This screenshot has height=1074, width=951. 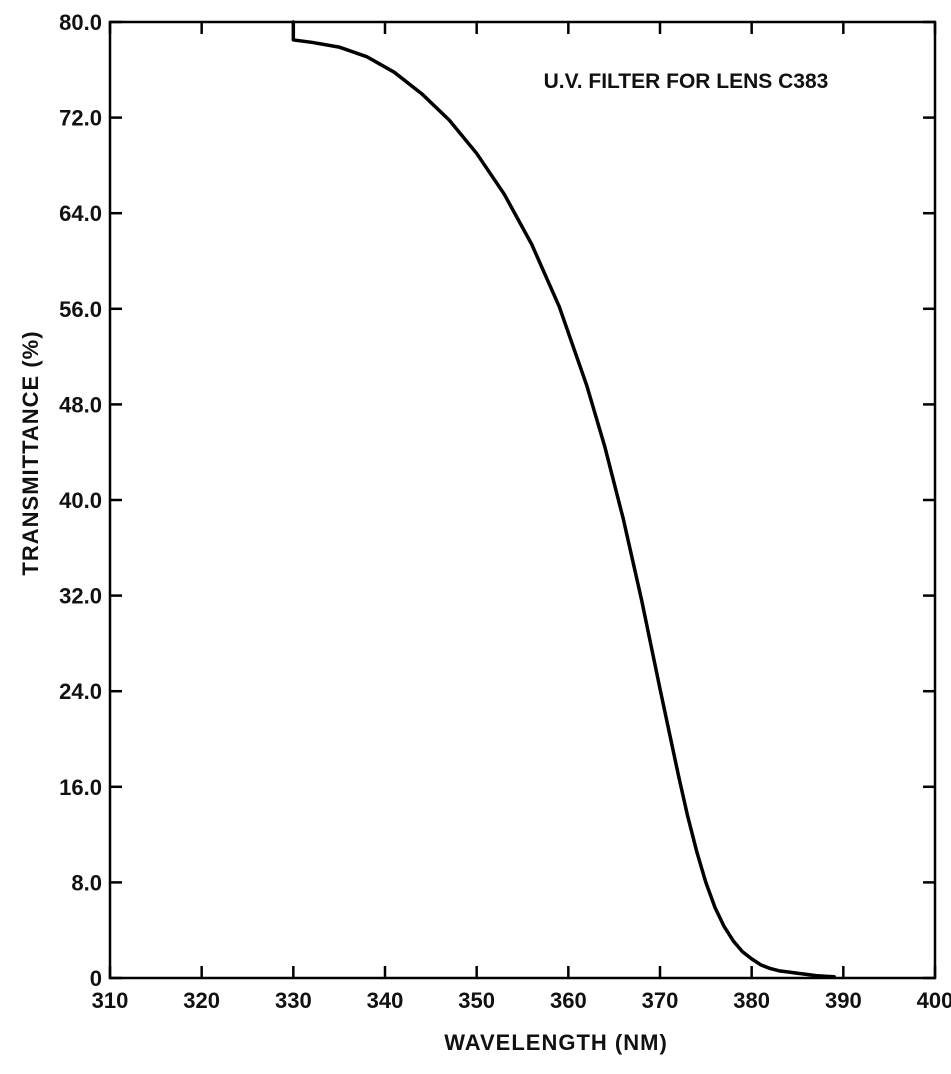 I want to click on y-tick-labels: 0 8.0 16.0 24.0 32.0 40.0 48.0 56.0 64.0 72.0 80.0, so click(x=80, y=500).